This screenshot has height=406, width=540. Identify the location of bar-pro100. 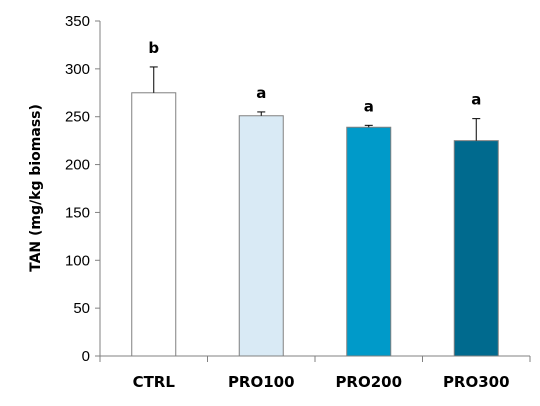
(261, 236).